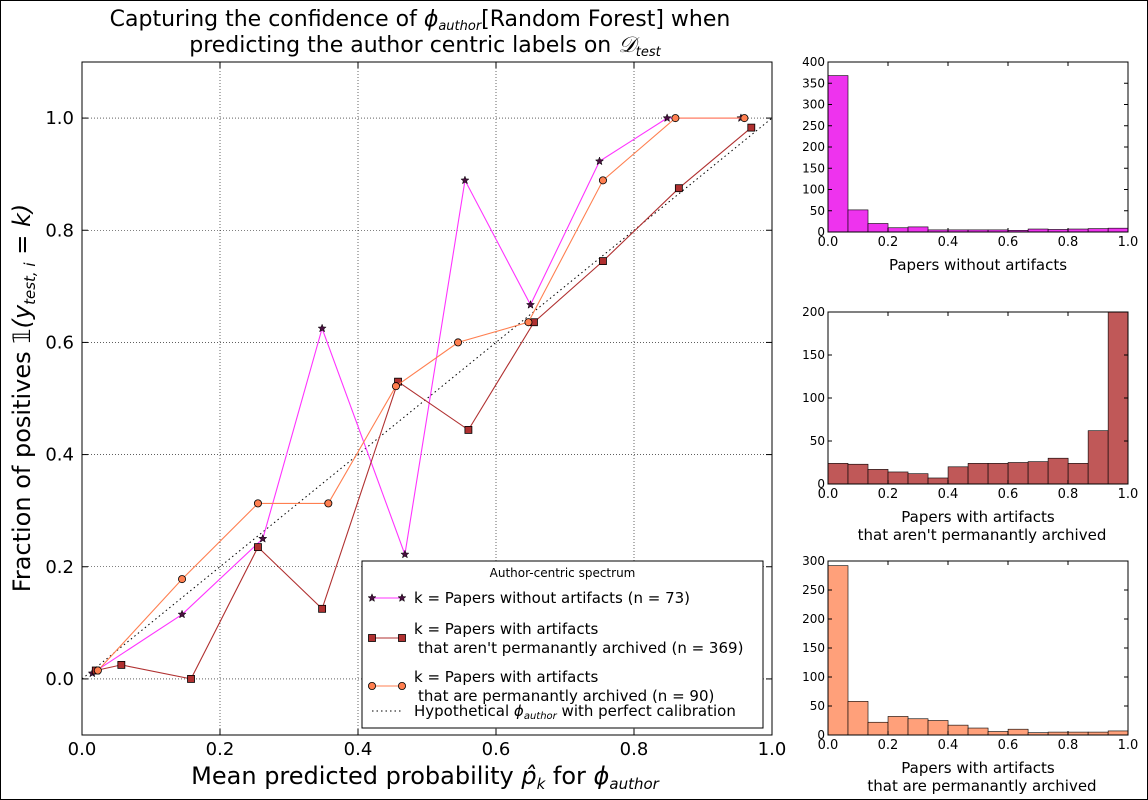 Image resolution: width=1148 pixels, height=800 pixels. I want to click on hist-y-tick-label: 100, so click(813, 398).